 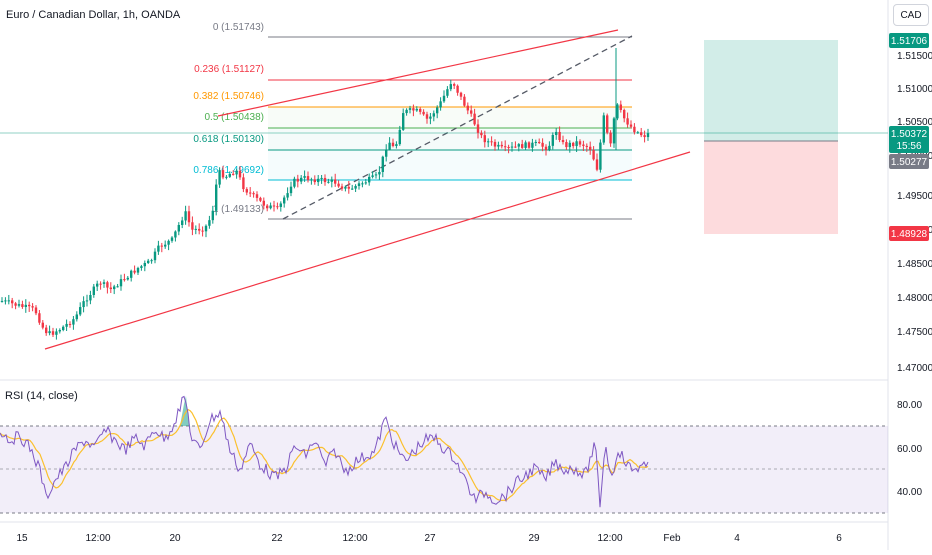 I want to click on badge-target: 1.51706, so click(x=909, y=40).